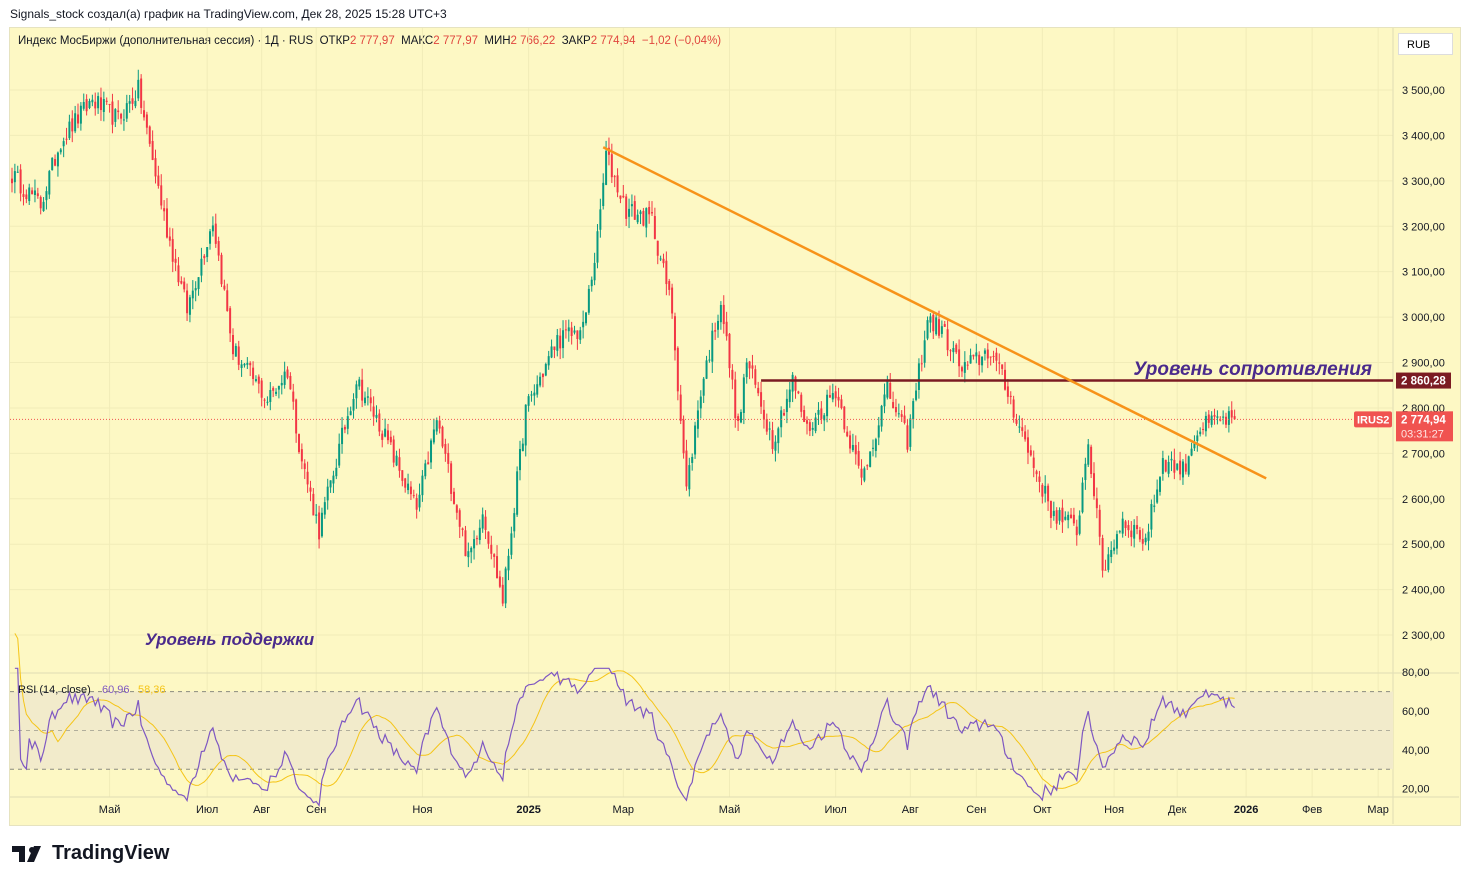  What do you see at coordinates (422, 810) in the screenshot?
I see `time-tick-label: Ноя` at bounding box center [422, 810].